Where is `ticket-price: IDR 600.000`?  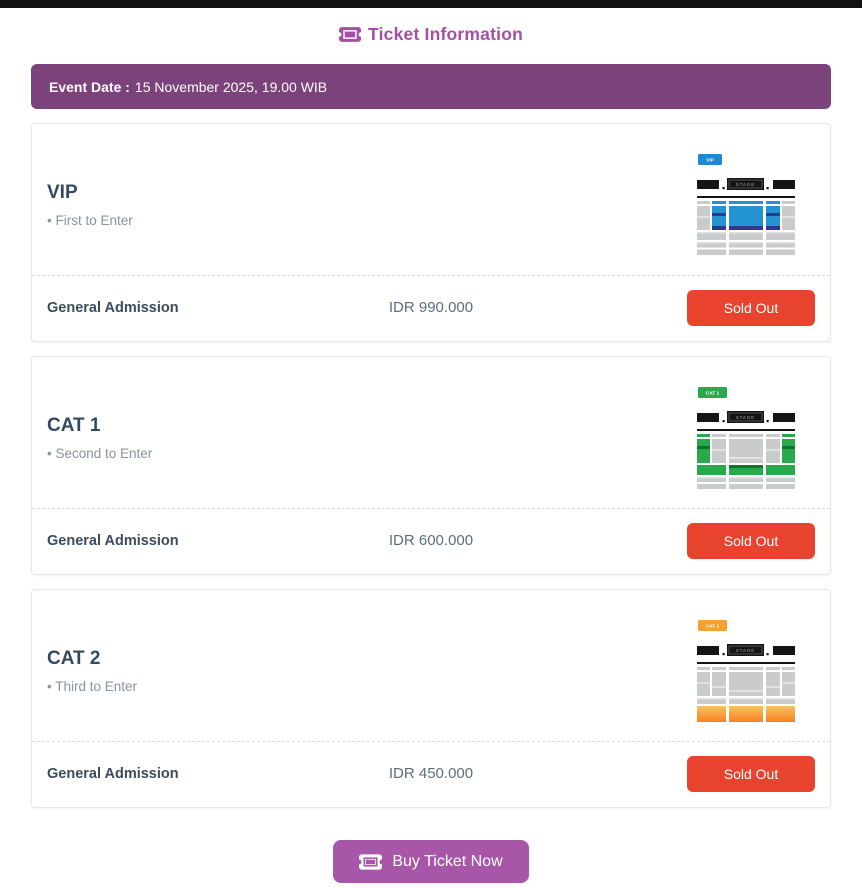
ticket-price: IDR 600.000 is located at coordinates (431, 540).